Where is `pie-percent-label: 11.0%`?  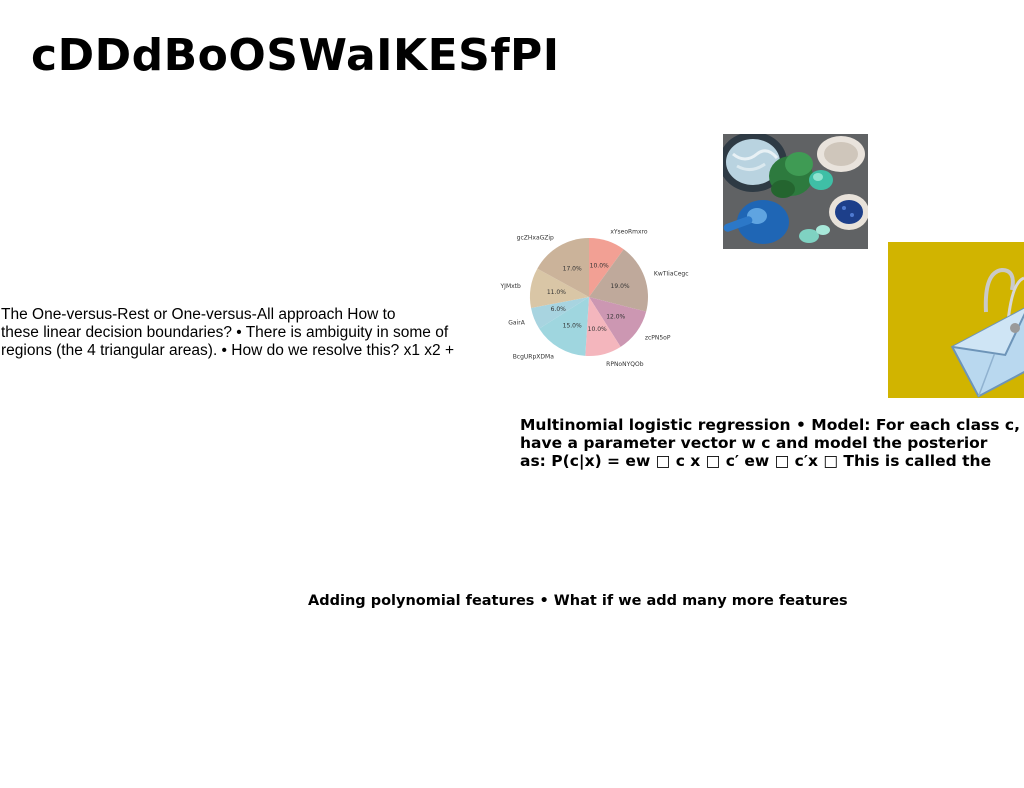
pie-percent-label: 11.0% is located at coordinates (556, 292).